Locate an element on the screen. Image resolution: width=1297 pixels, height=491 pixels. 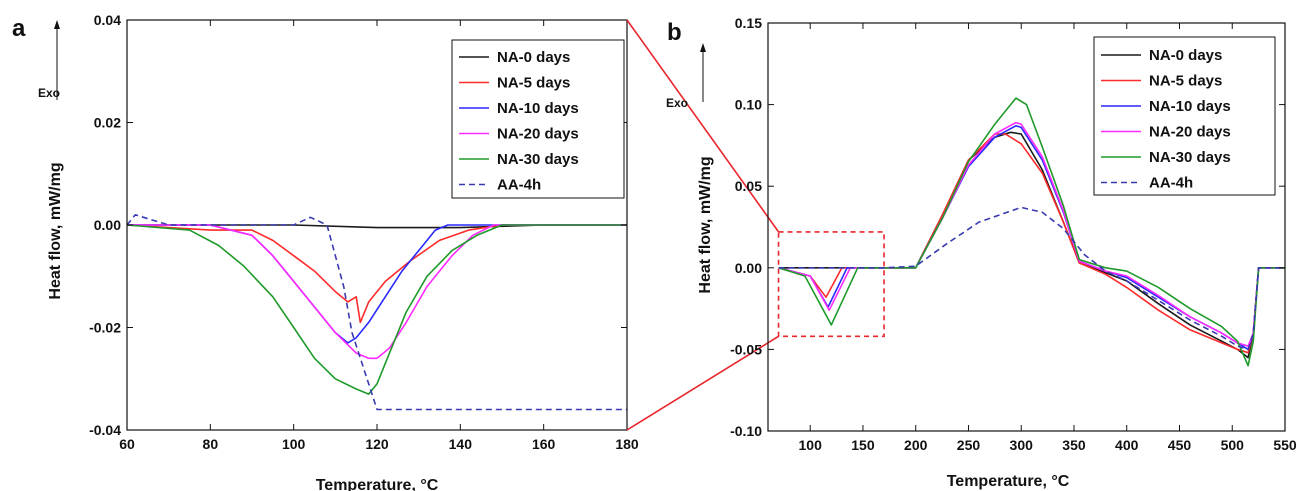
series-line-na-20-days is located at coordinates (377, 292).